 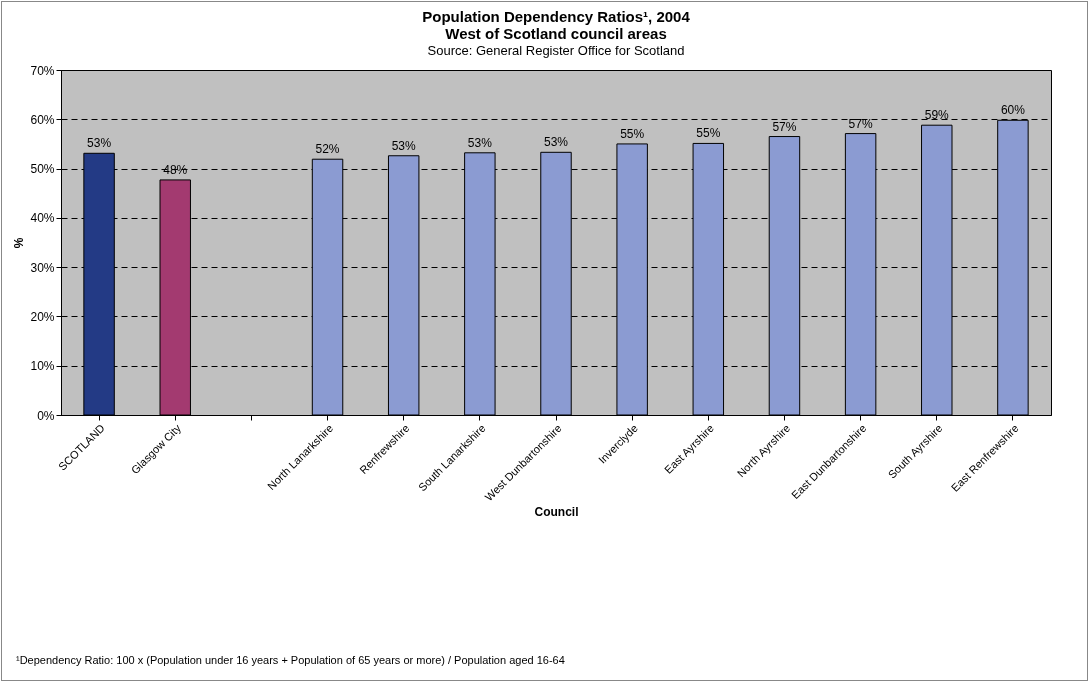 I want to click on y-tick-label: 50%, so click(x=42, y=169).